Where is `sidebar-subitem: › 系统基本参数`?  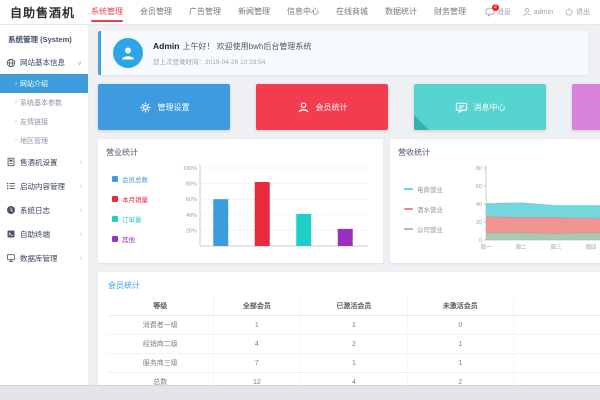
sidebar-subitem: › 系统基本参数 is located at coordinates (44, 102).